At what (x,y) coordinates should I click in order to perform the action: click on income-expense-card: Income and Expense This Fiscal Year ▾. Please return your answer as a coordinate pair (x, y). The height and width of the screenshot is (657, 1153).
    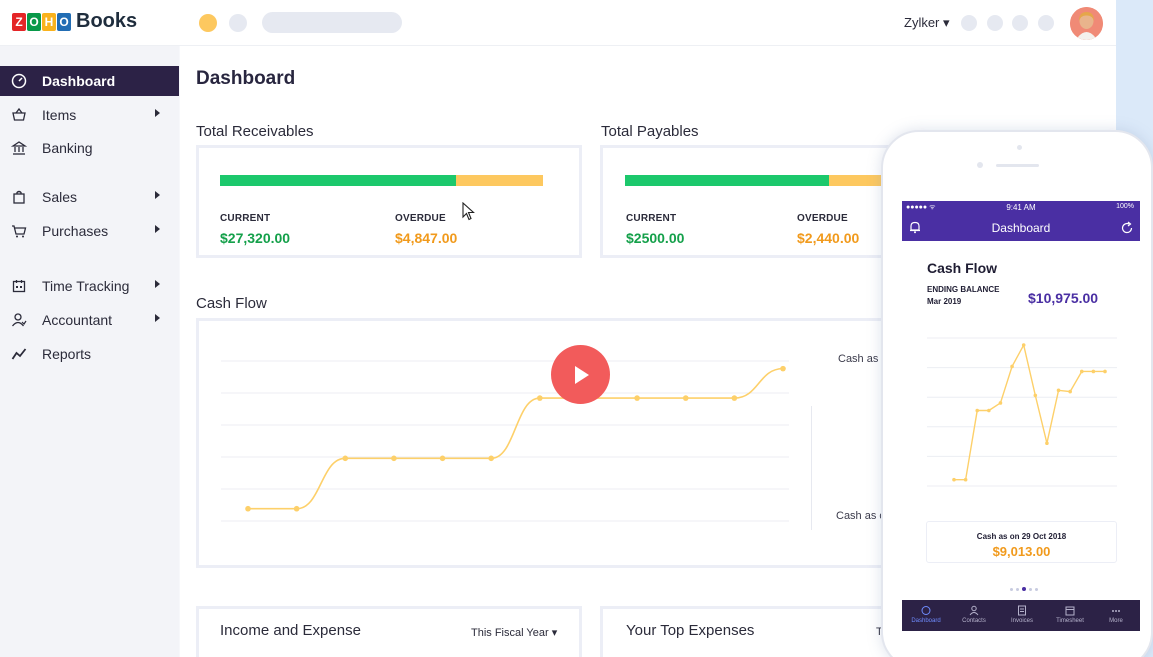
    Looking at the image, I should click on (389, 631).